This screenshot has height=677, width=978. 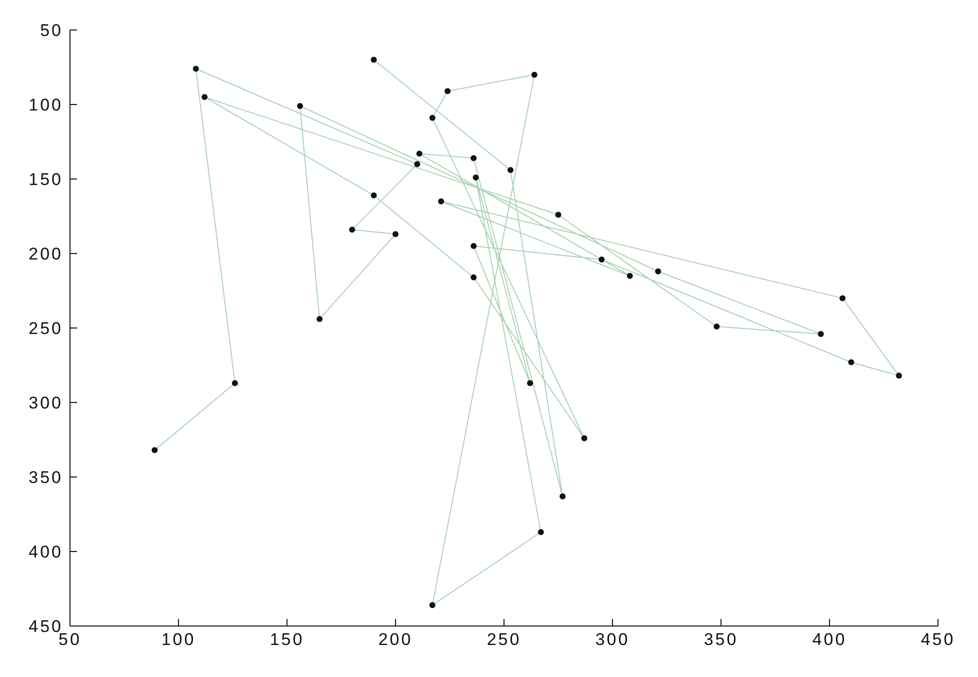 I want to click on x-tick-label: 250, so click(x=504, y=640).